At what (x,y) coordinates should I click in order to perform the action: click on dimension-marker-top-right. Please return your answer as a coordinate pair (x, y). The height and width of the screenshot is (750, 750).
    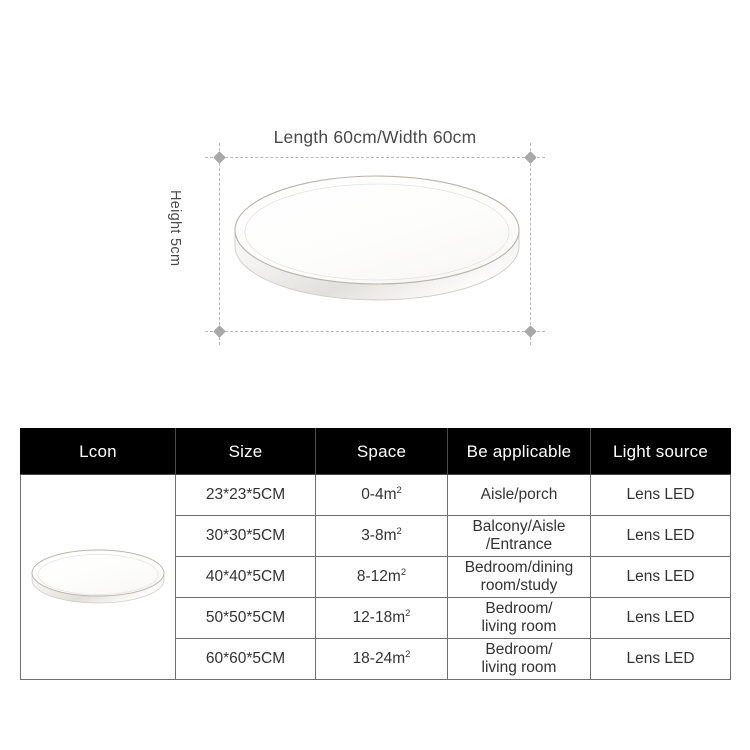
    Looking at the image, I should click on (530, 157).